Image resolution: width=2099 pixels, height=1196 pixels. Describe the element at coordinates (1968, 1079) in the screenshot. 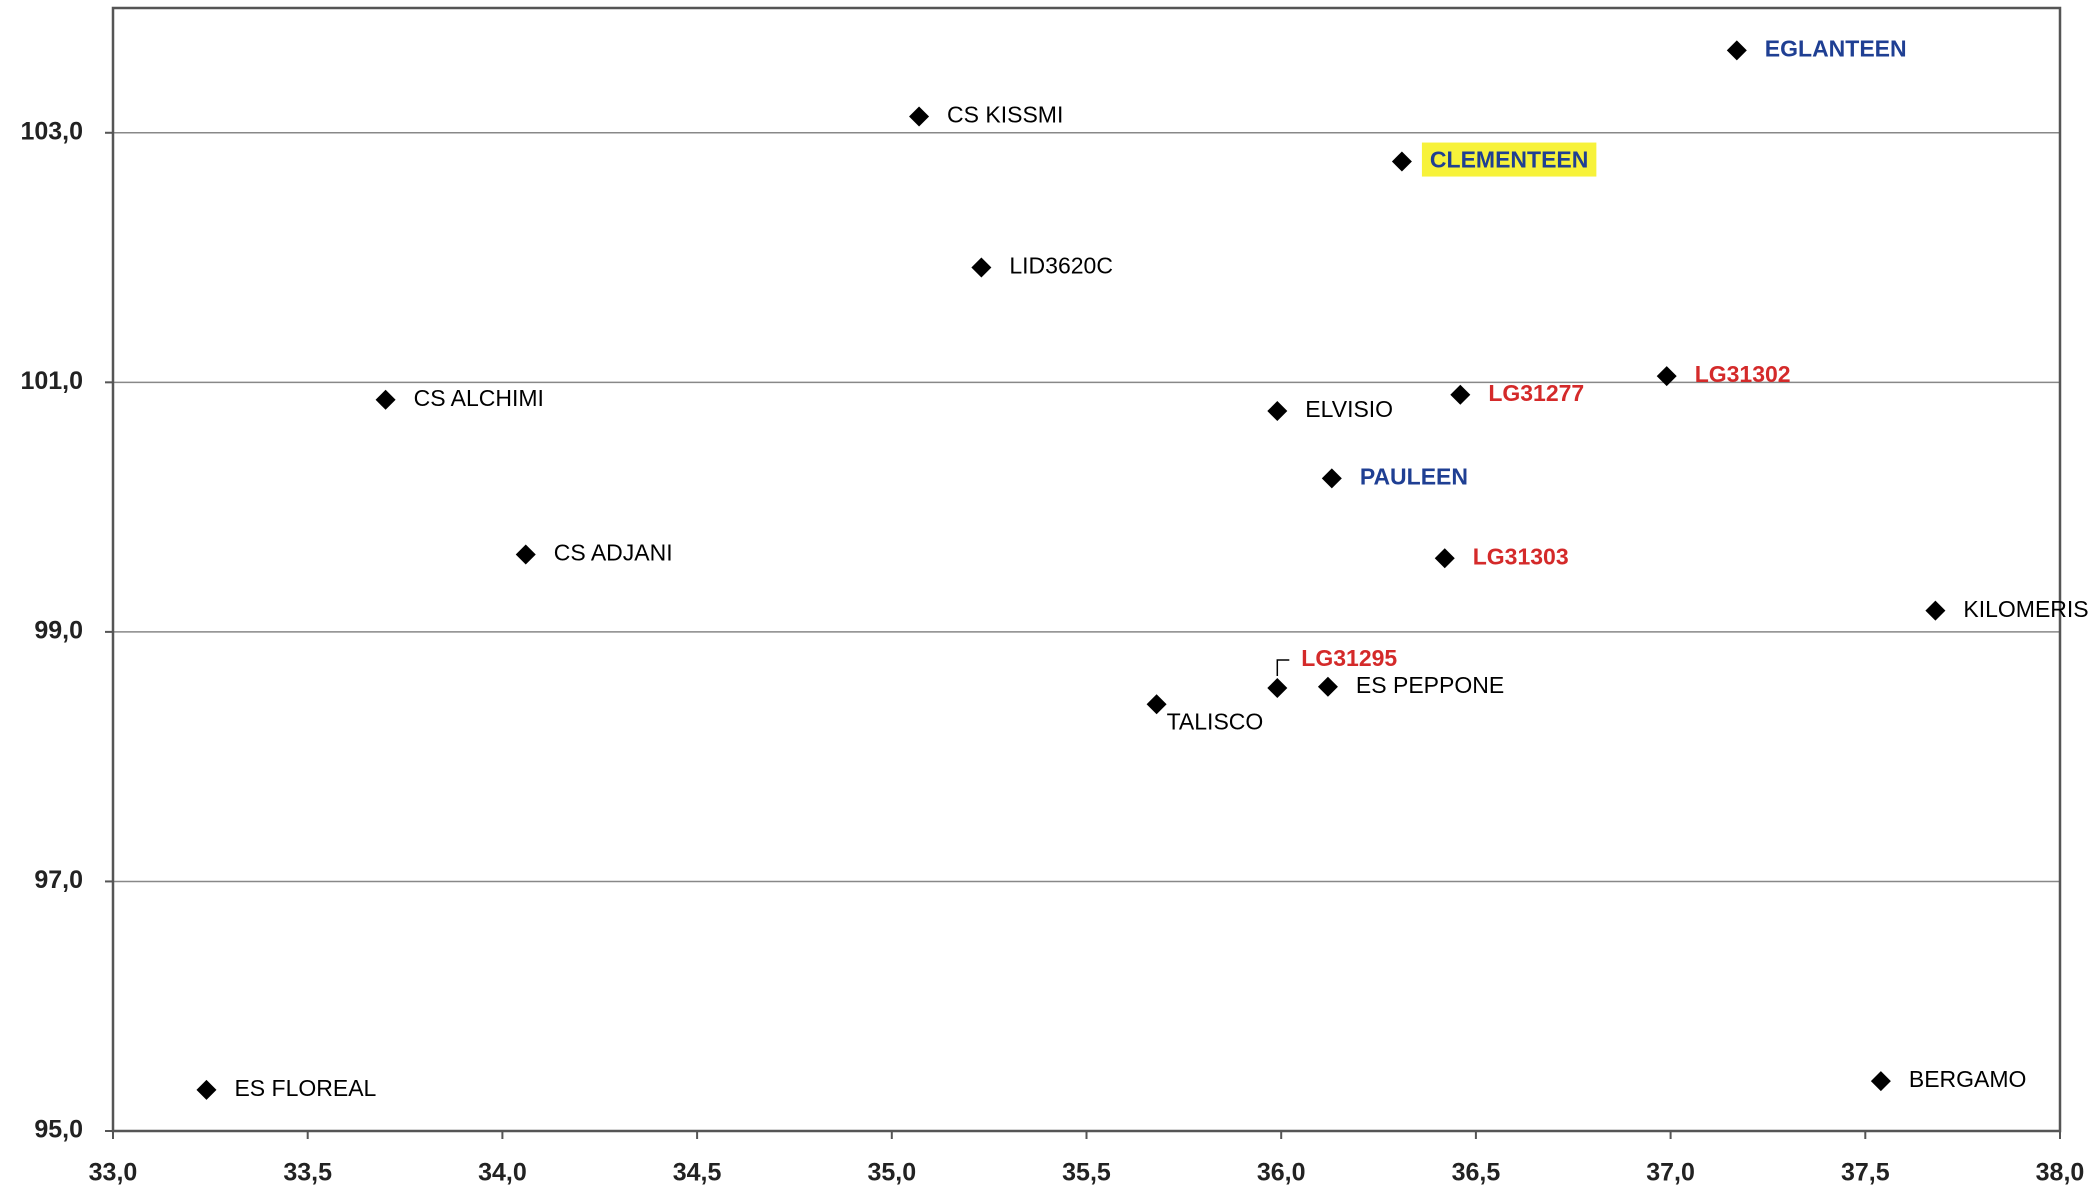

I see `point-label: BERGAMO` at that location.